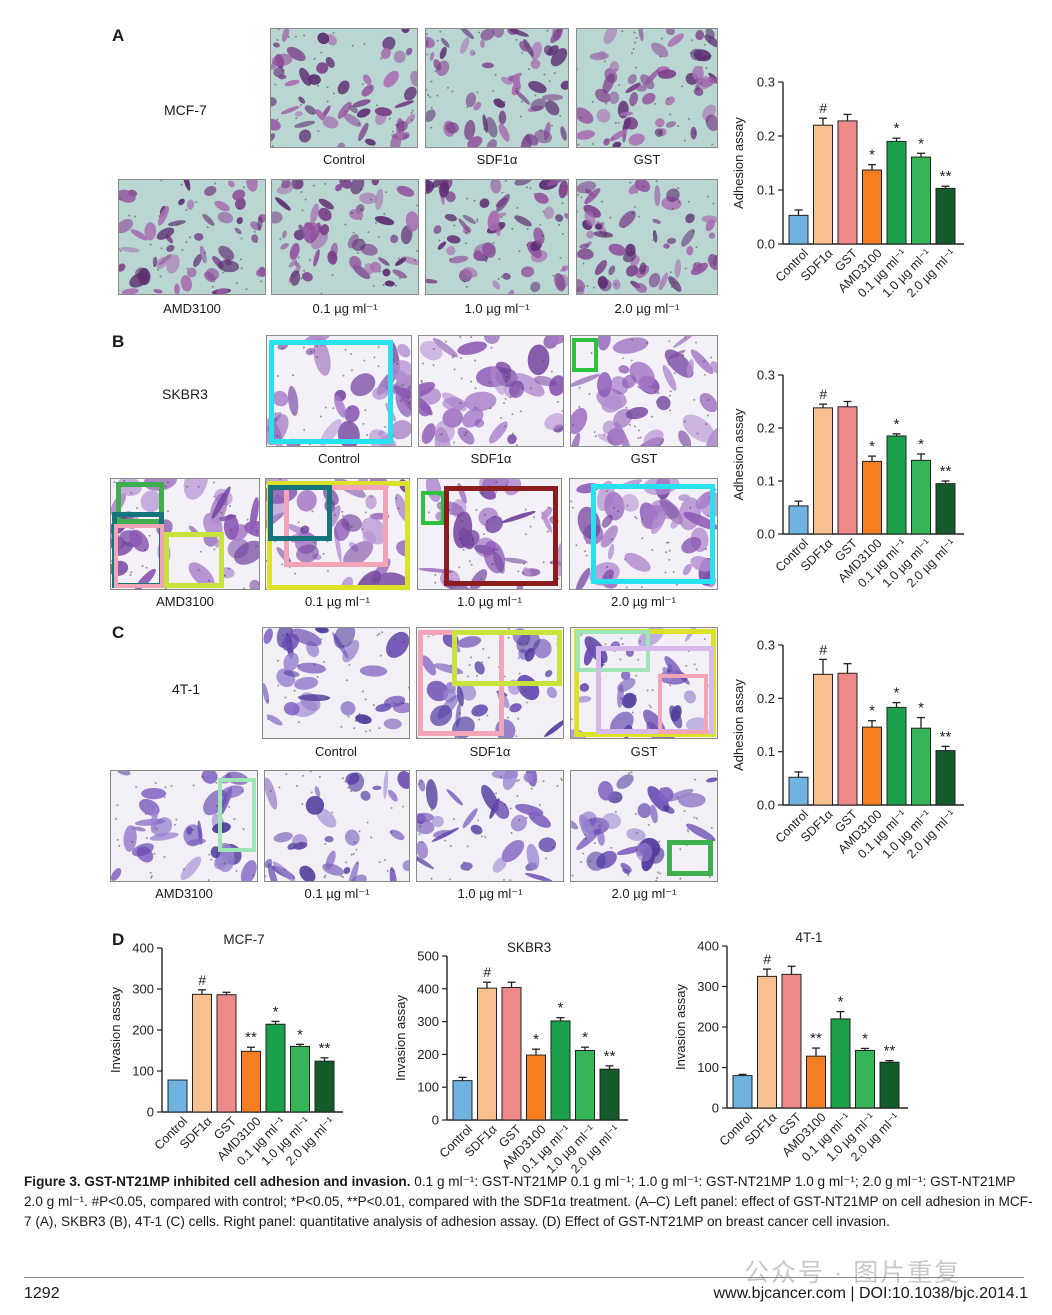  Describe the element at coordinates (653, 534) in the screenshot. I see `overlay-box` at that location.